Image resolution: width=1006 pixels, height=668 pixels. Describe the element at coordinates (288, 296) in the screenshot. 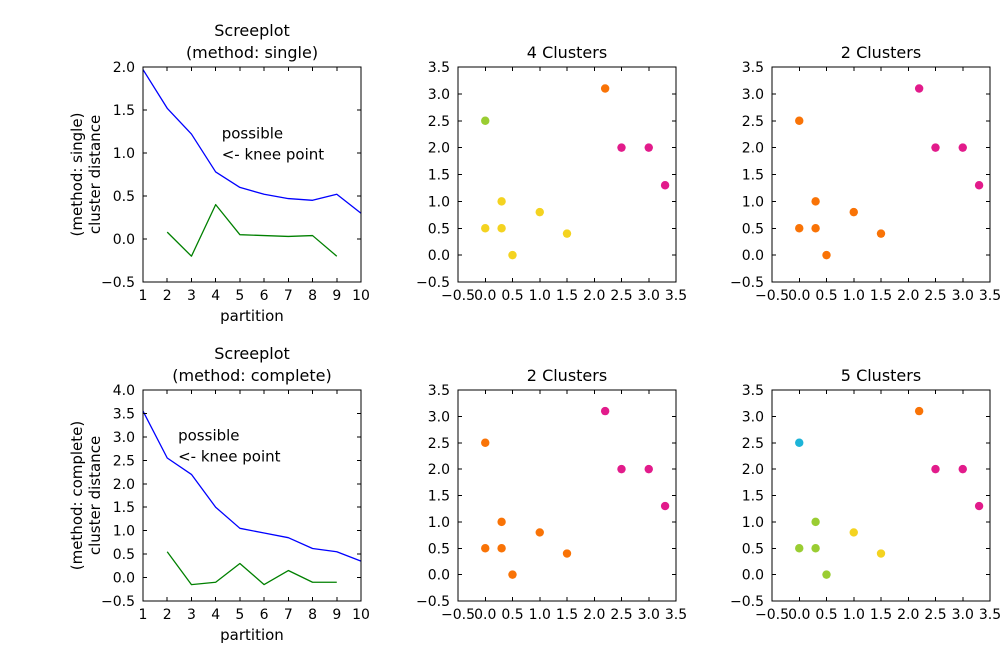

I see `x-tick-label: 7` at that location.